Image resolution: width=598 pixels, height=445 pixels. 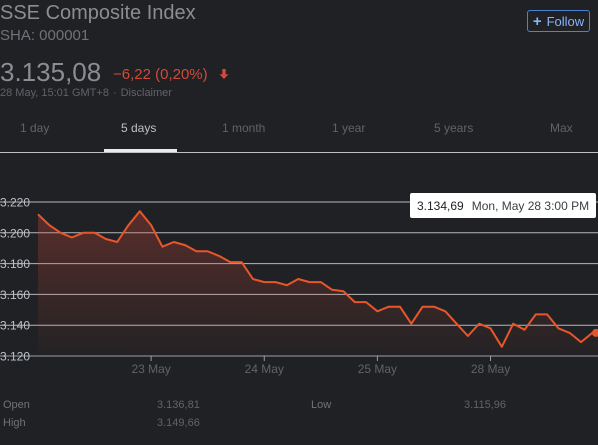 What do you see at coordinates (440, 205) in the screenshot?
I see `tooltip-value: 3.134,69` at bounding box center [440, 205].